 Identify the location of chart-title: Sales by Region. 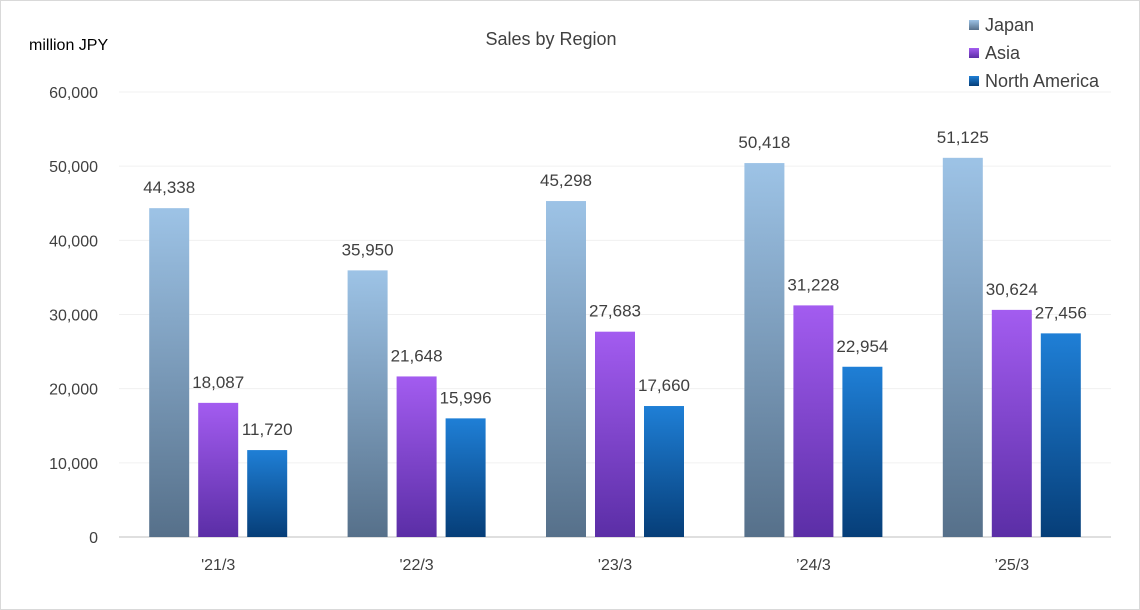
(551, 39).